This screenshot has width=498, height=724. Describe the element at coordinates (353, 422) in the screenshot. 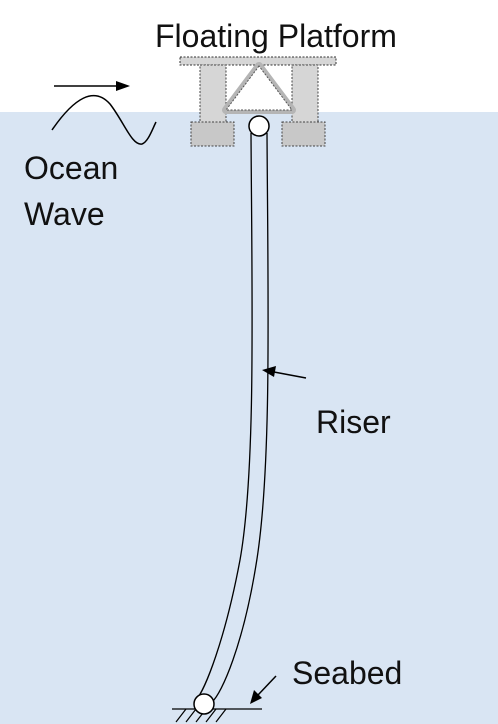

I see `riser-label: Riser` at that location.